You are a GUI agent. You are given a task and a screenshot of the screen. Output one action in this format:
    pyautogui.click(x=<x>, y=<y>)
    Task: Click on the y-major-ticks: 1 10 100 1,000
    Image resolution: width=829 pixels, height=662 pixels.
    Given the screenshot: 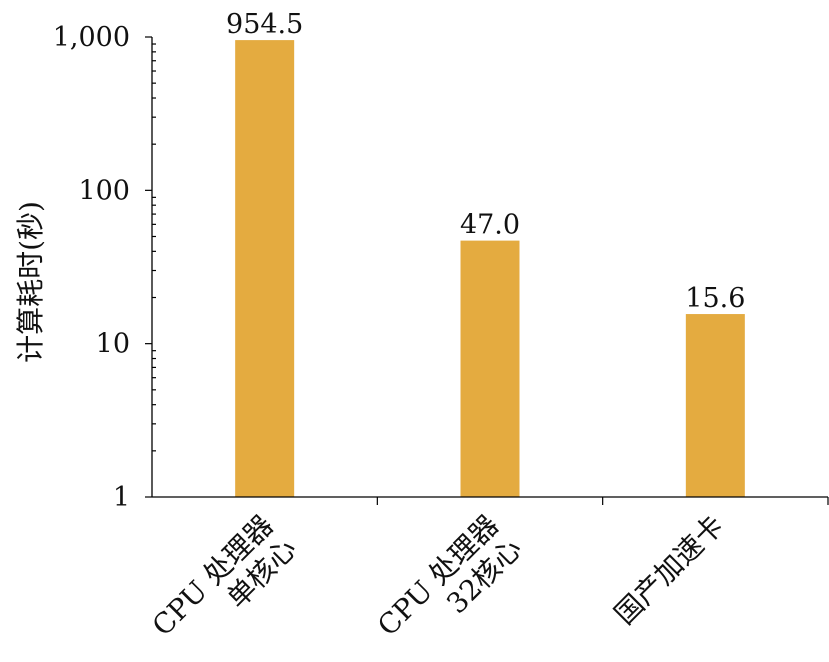 What is the action you would take?
    pyautogui.click(x=102, y=267)
    